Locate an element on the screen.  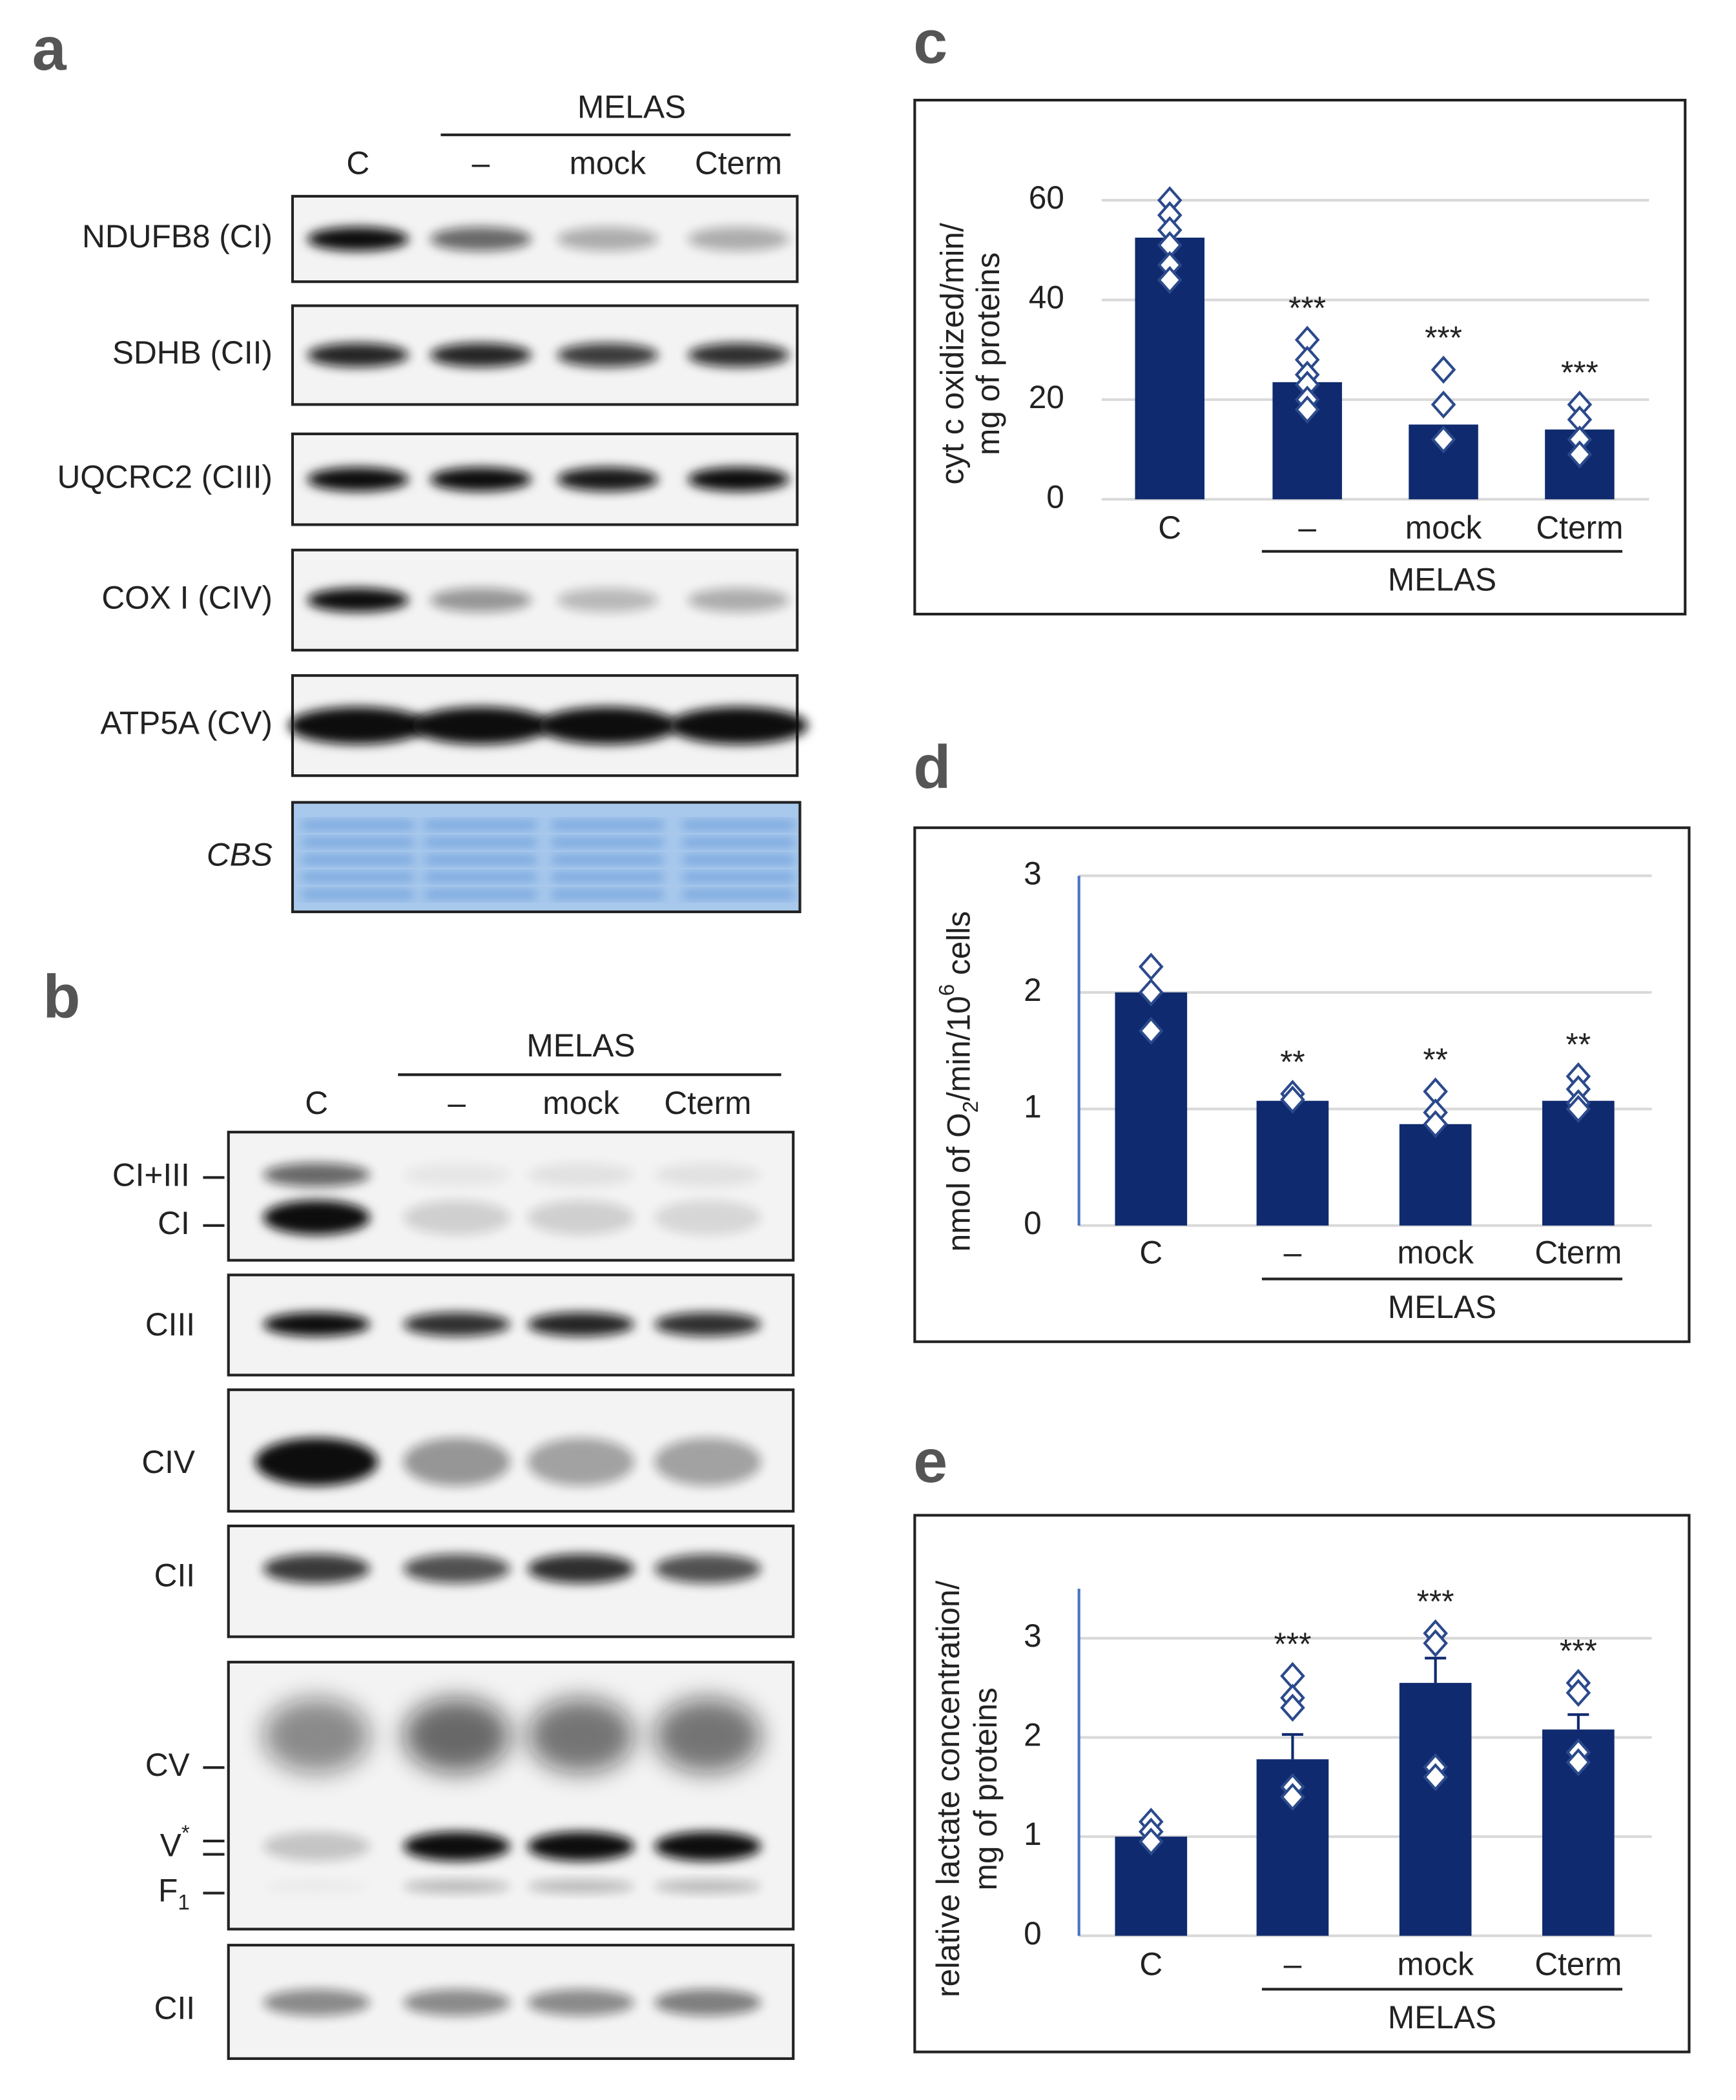
text-part: mg of proteins is located at coordinates (988, 353).